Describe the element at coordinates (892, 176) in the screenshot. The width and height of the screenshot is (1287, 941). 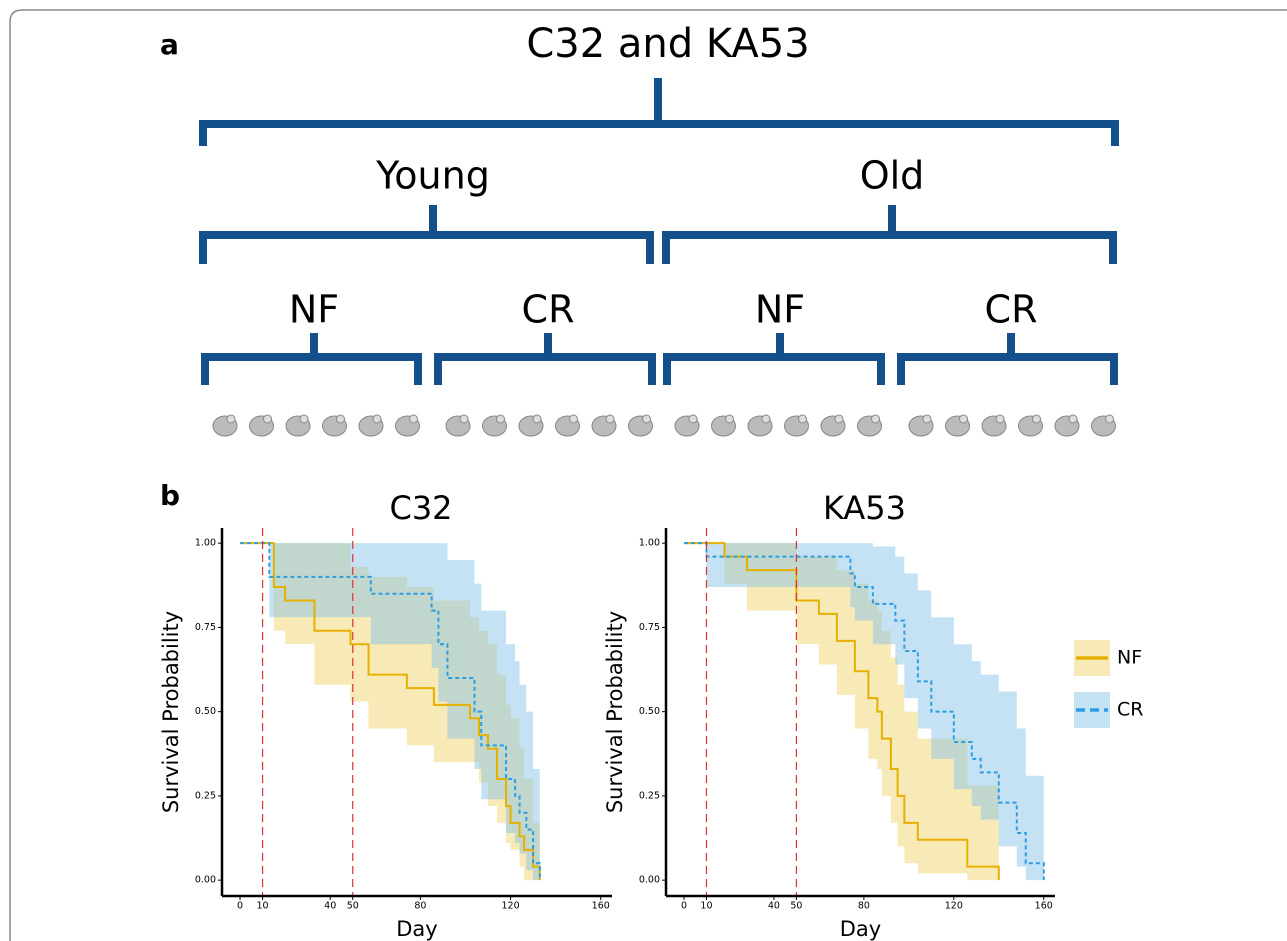
I see `group-label: Old` at that location.